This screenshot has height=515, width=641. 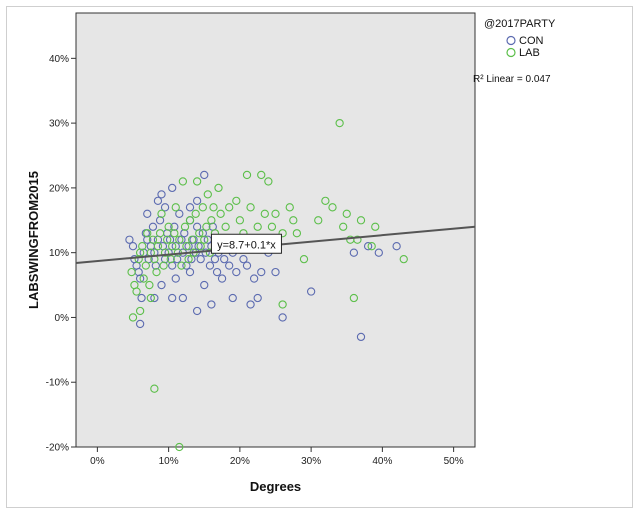 What do you see at coordinates (57, 383) in the screenshot?
I see `y-tick-label: -10%` at bounding box center [57, 383].